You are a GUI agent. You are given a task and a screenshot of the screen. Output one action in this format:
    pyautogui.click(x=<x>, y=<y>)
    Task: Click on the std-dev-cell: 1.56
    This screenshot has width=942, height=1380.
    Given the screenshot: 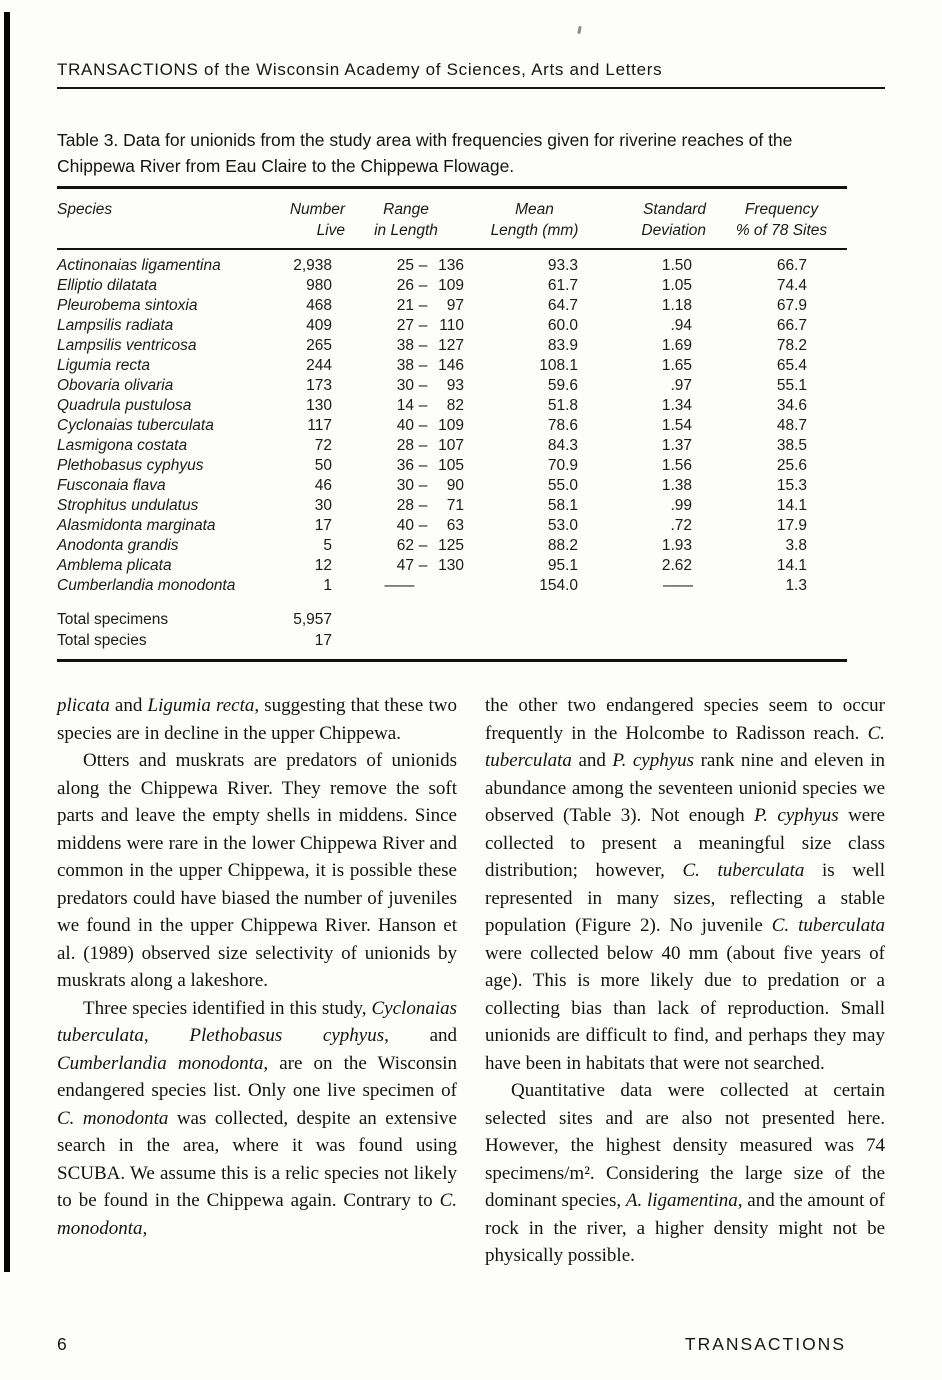 What is the action you would take?
    pyautogui.click(x=676, y=465)
    